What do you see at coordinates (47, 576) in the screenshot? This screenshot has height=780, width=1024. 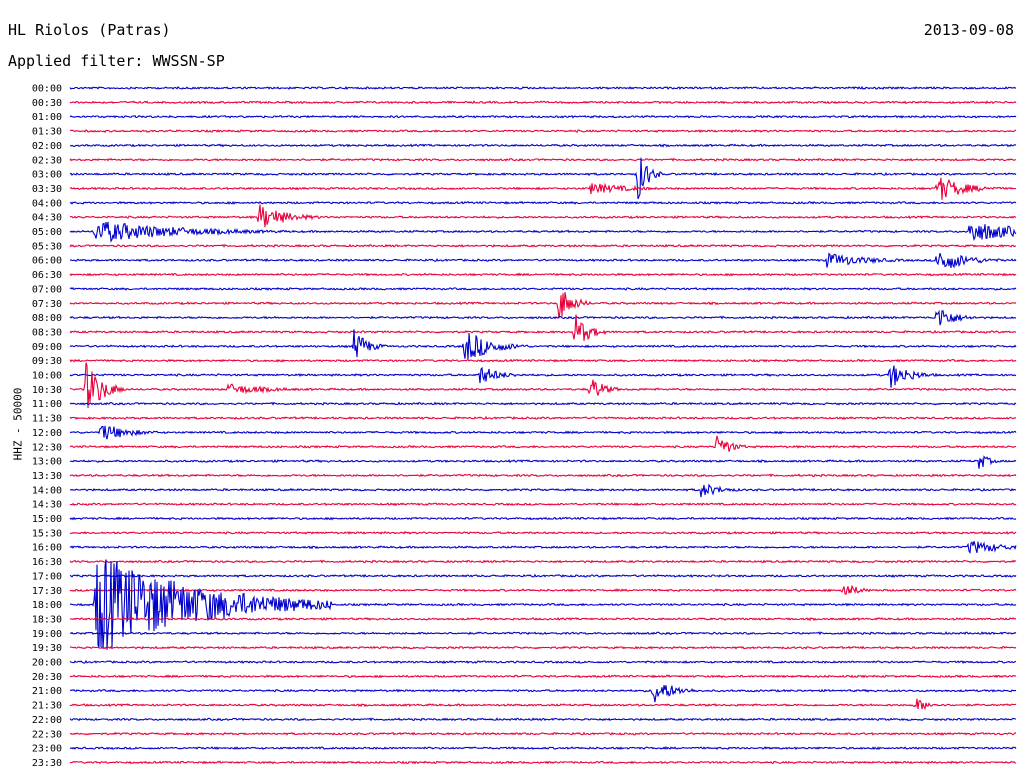 I see `row-label-1700: 17:00` at bounding box center [47, 576].